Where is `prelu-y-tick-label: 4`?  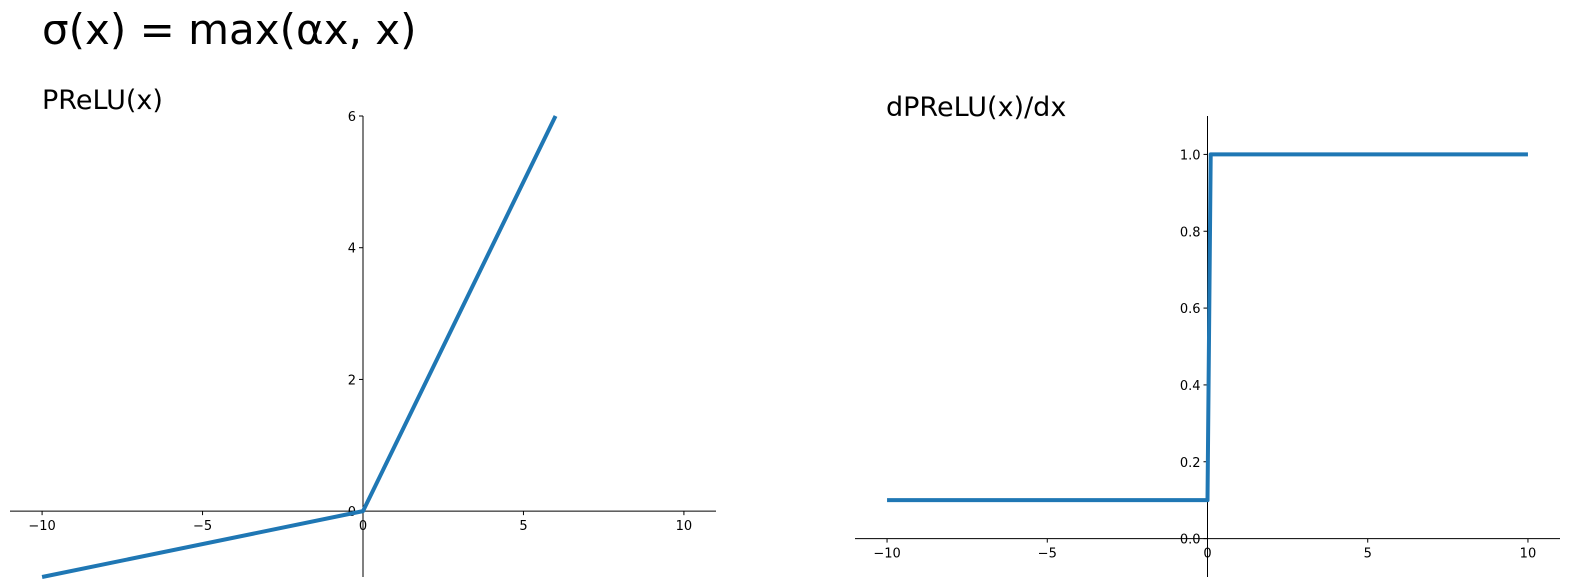
prelu-y-tick-label: 4 is located at coordinates (352, 249).